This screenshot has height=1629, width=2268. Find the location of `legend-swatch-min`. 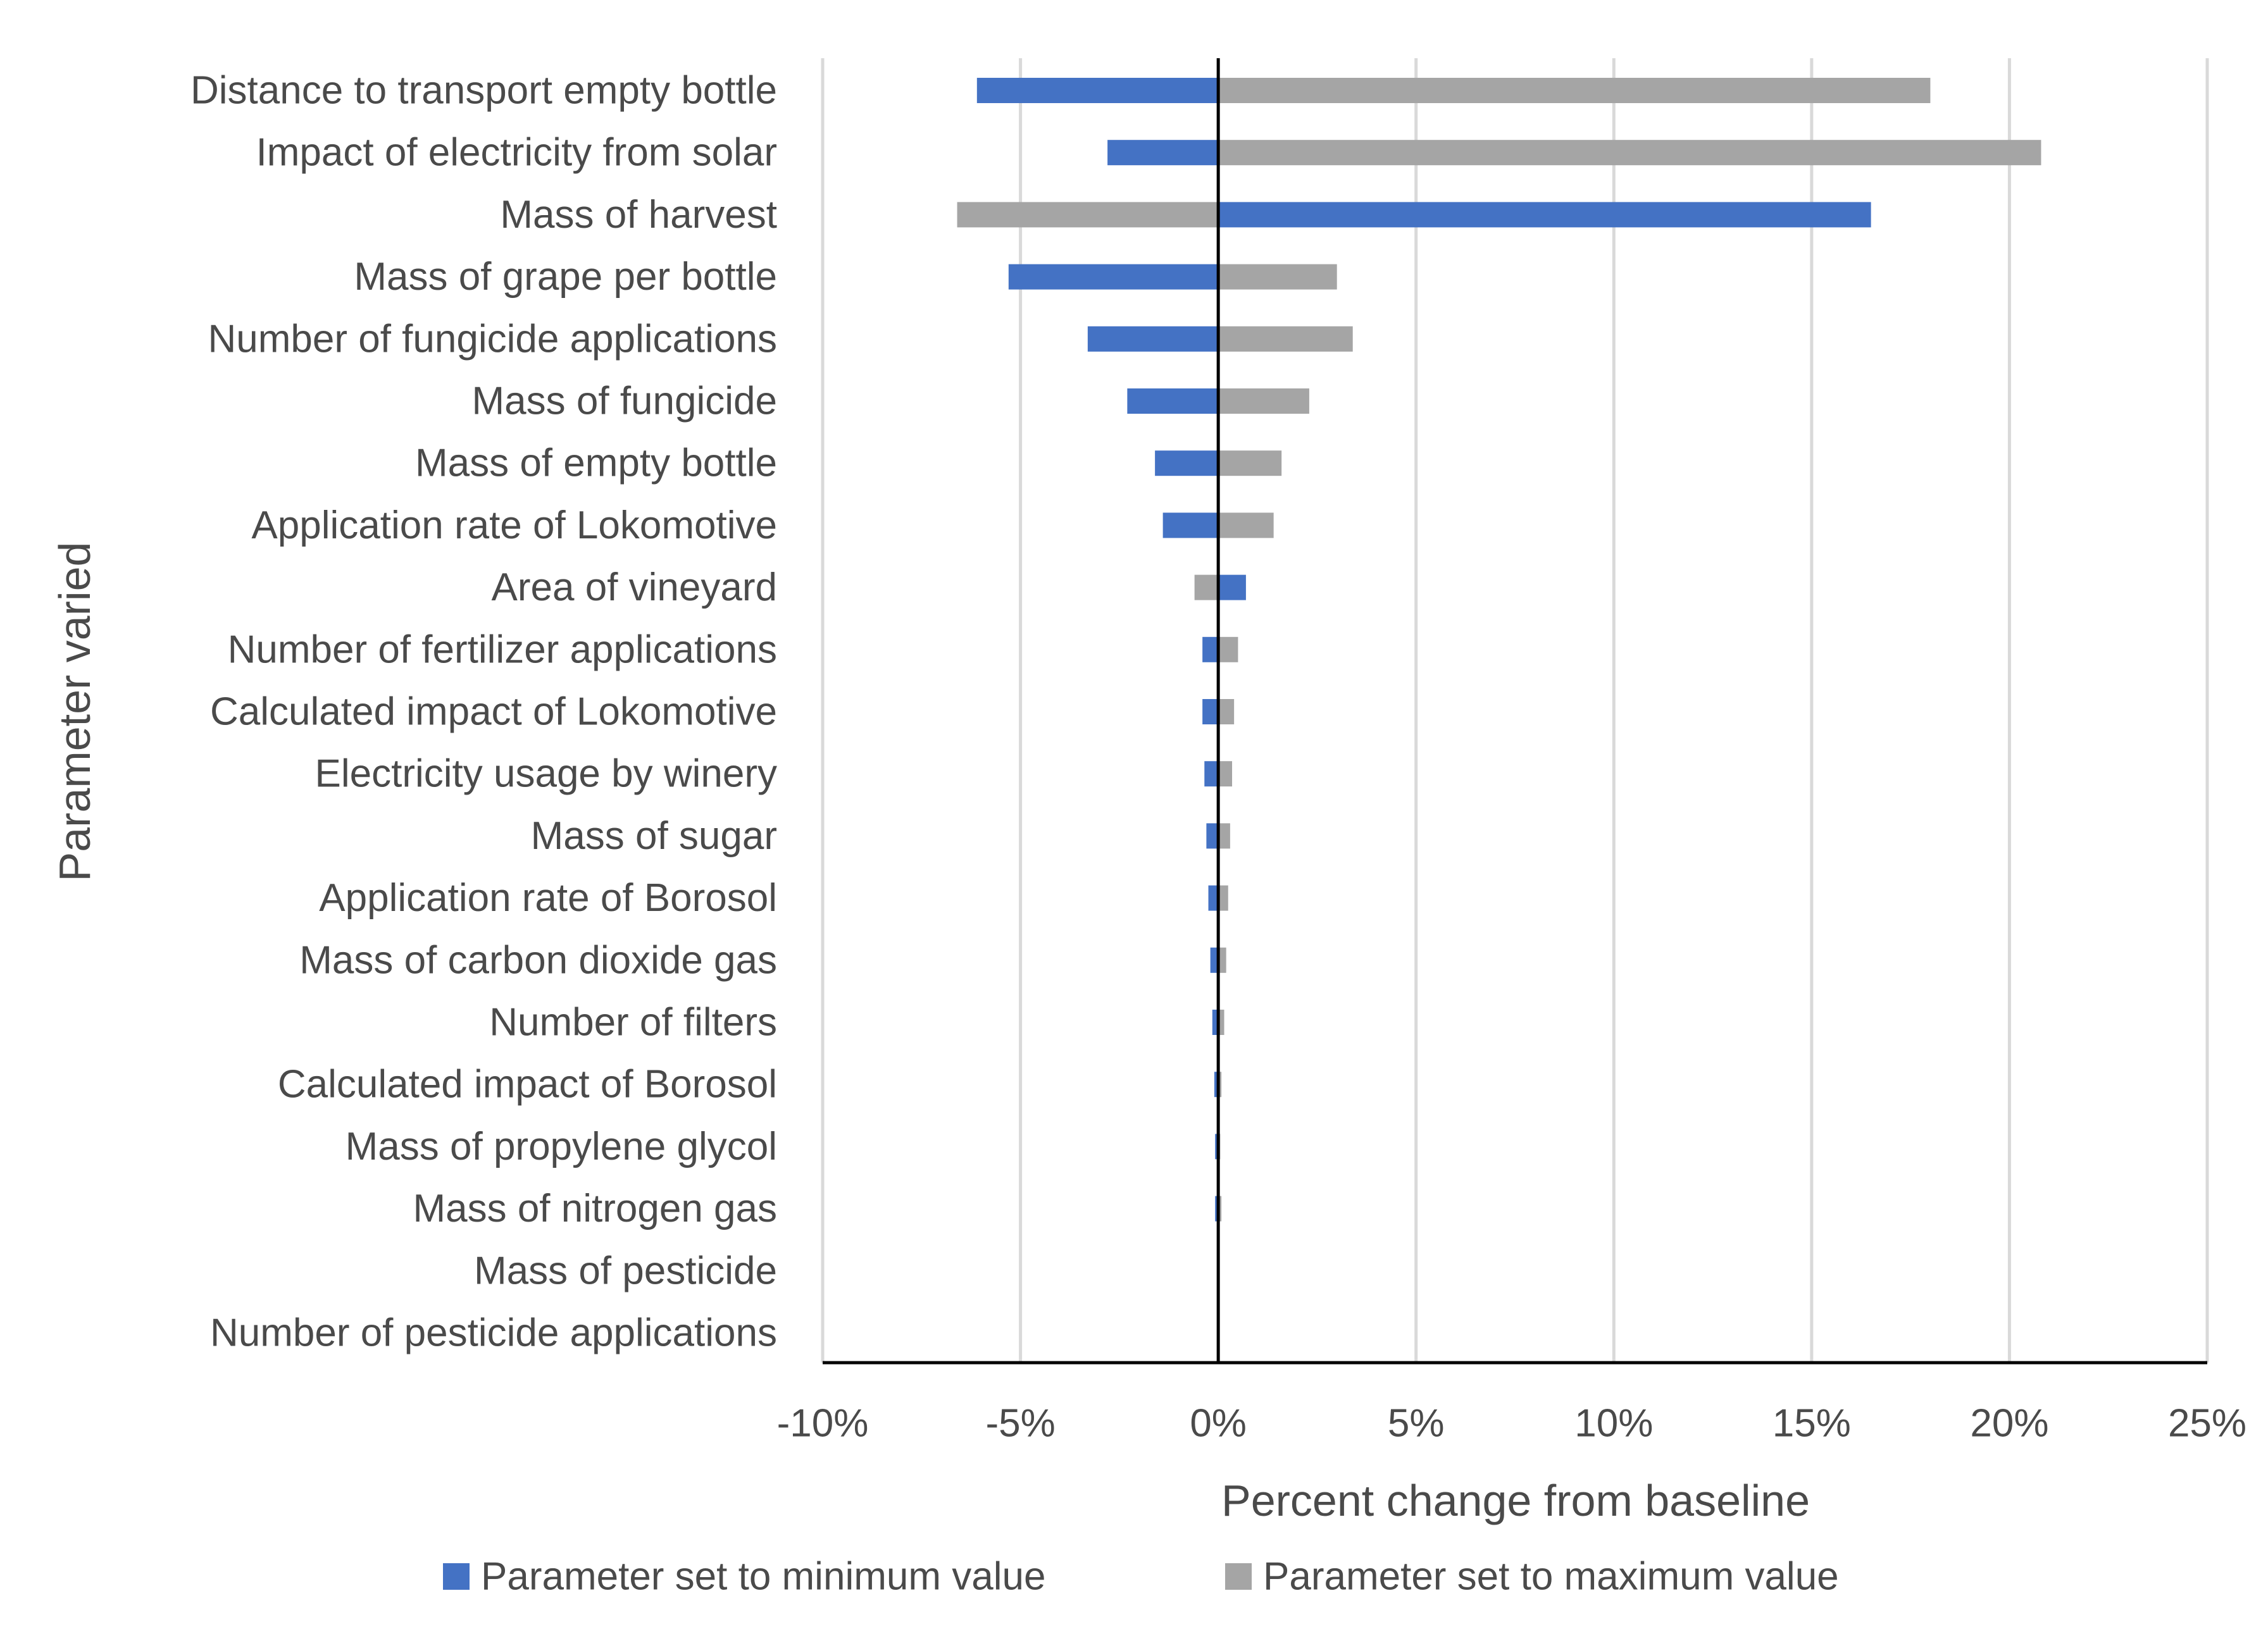

legend-swatch-min is located at coordinates (456, 1577).